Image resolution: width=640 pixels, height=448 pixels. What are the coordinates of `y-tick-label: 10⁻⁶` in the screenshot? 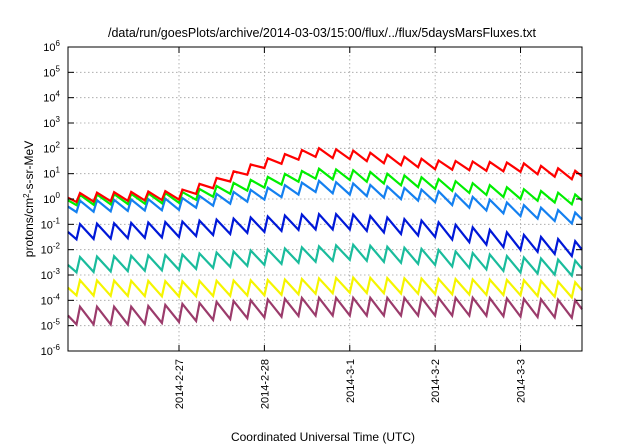 It's located at (51, 350).